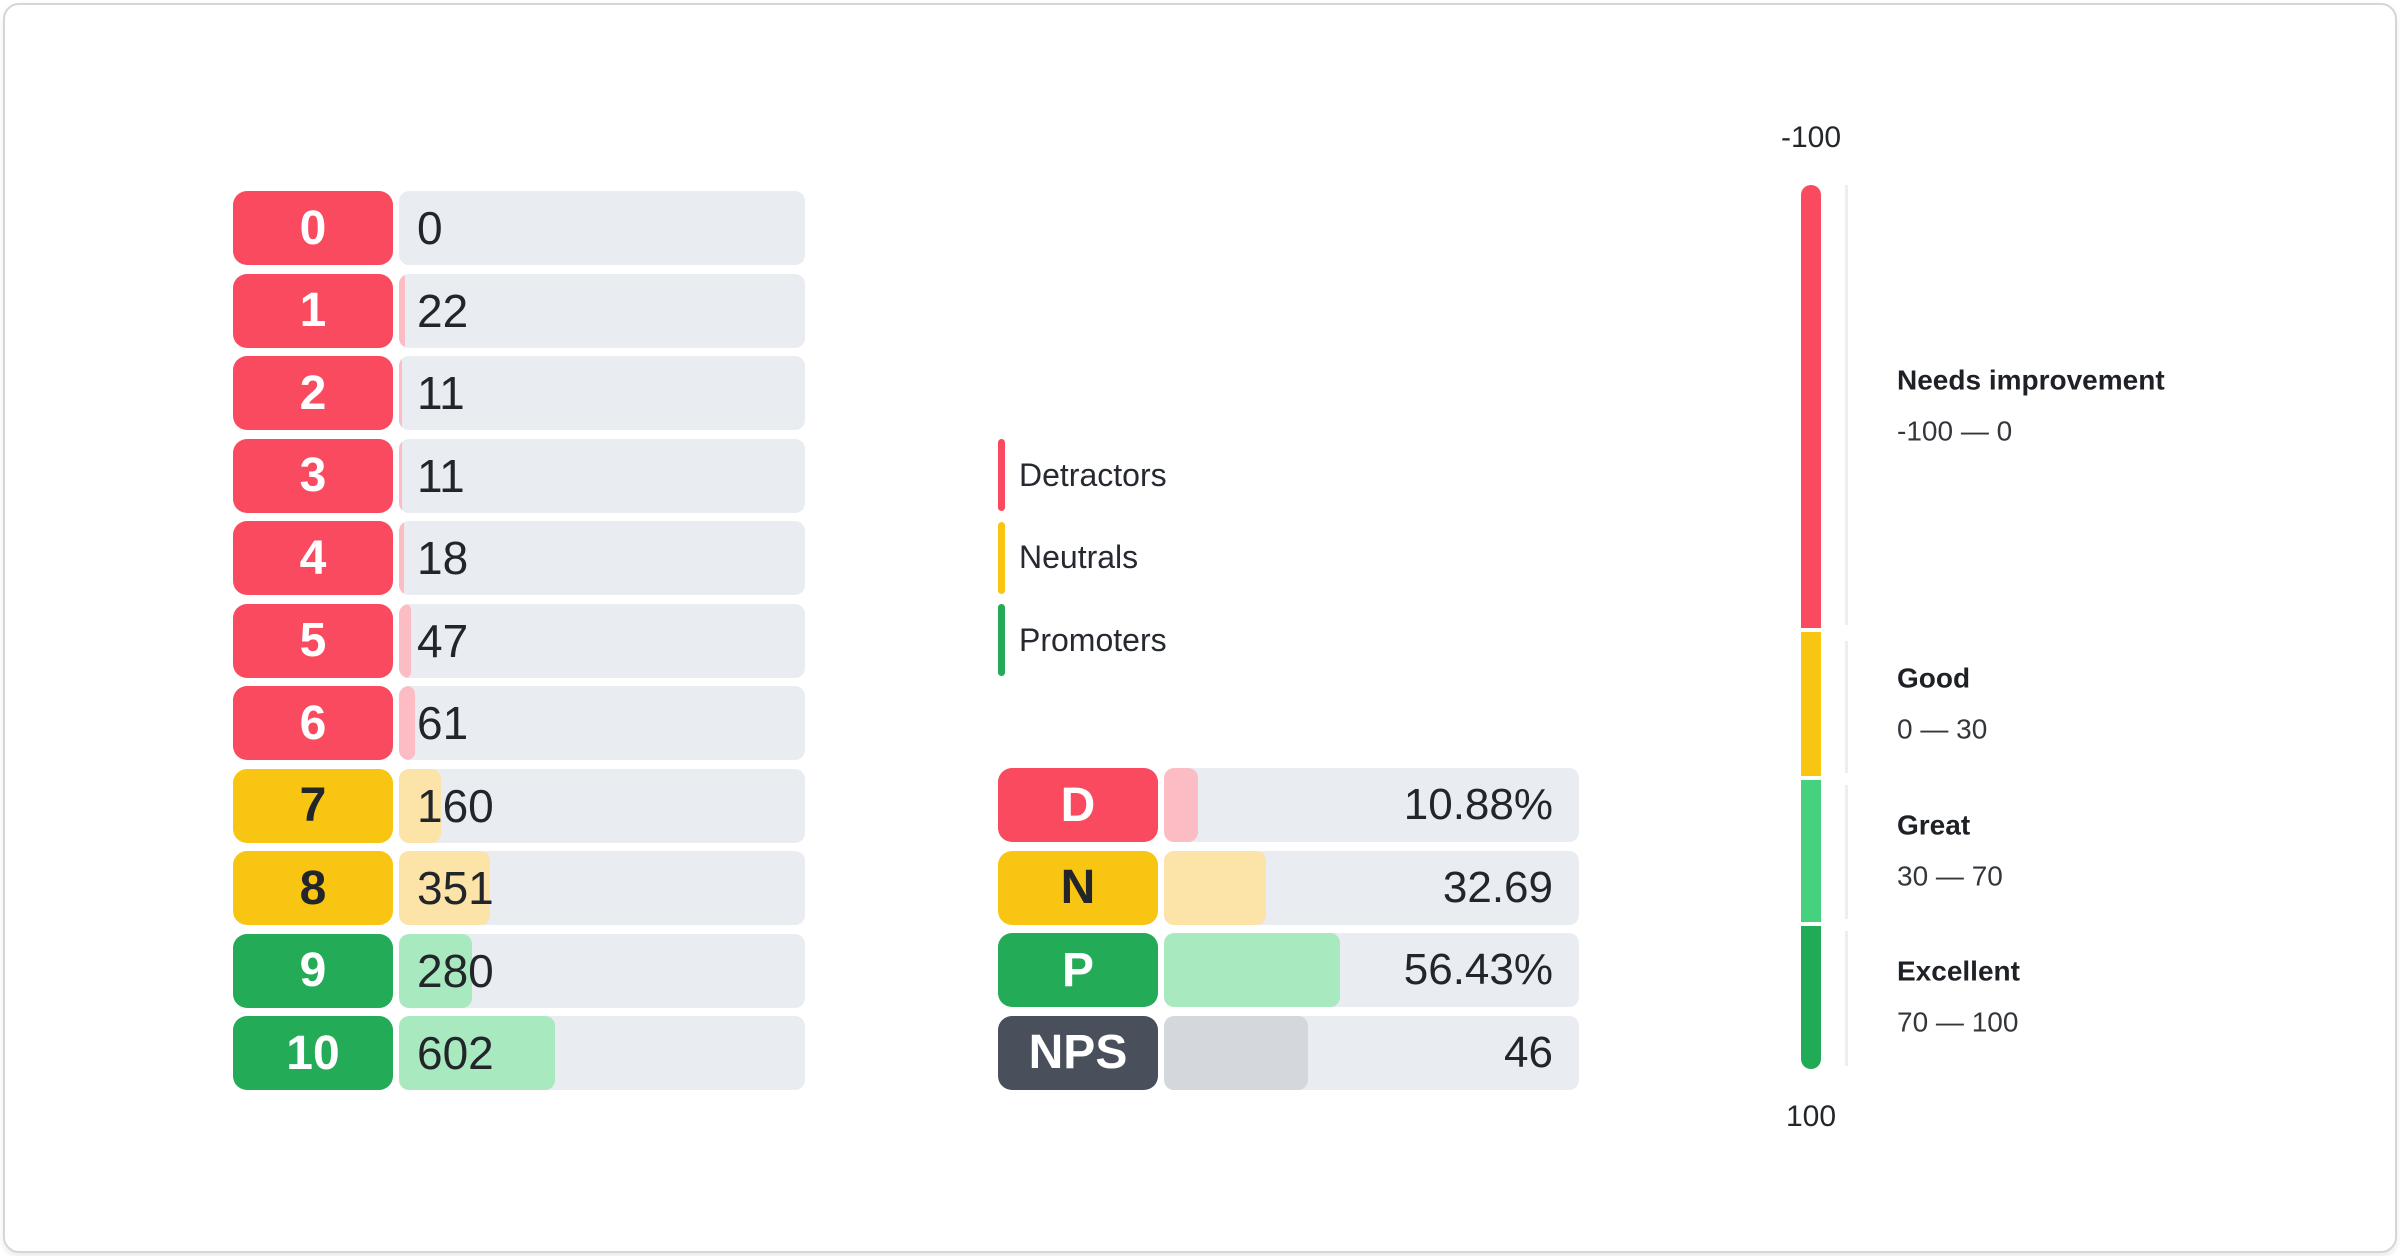 Image resolution: width=2400 pixels, height=1256 pixels. What do you see at coordinates (313, 1053) in the screenshot?
I see `score-badge: 10` at bounding box center [313, 1053].